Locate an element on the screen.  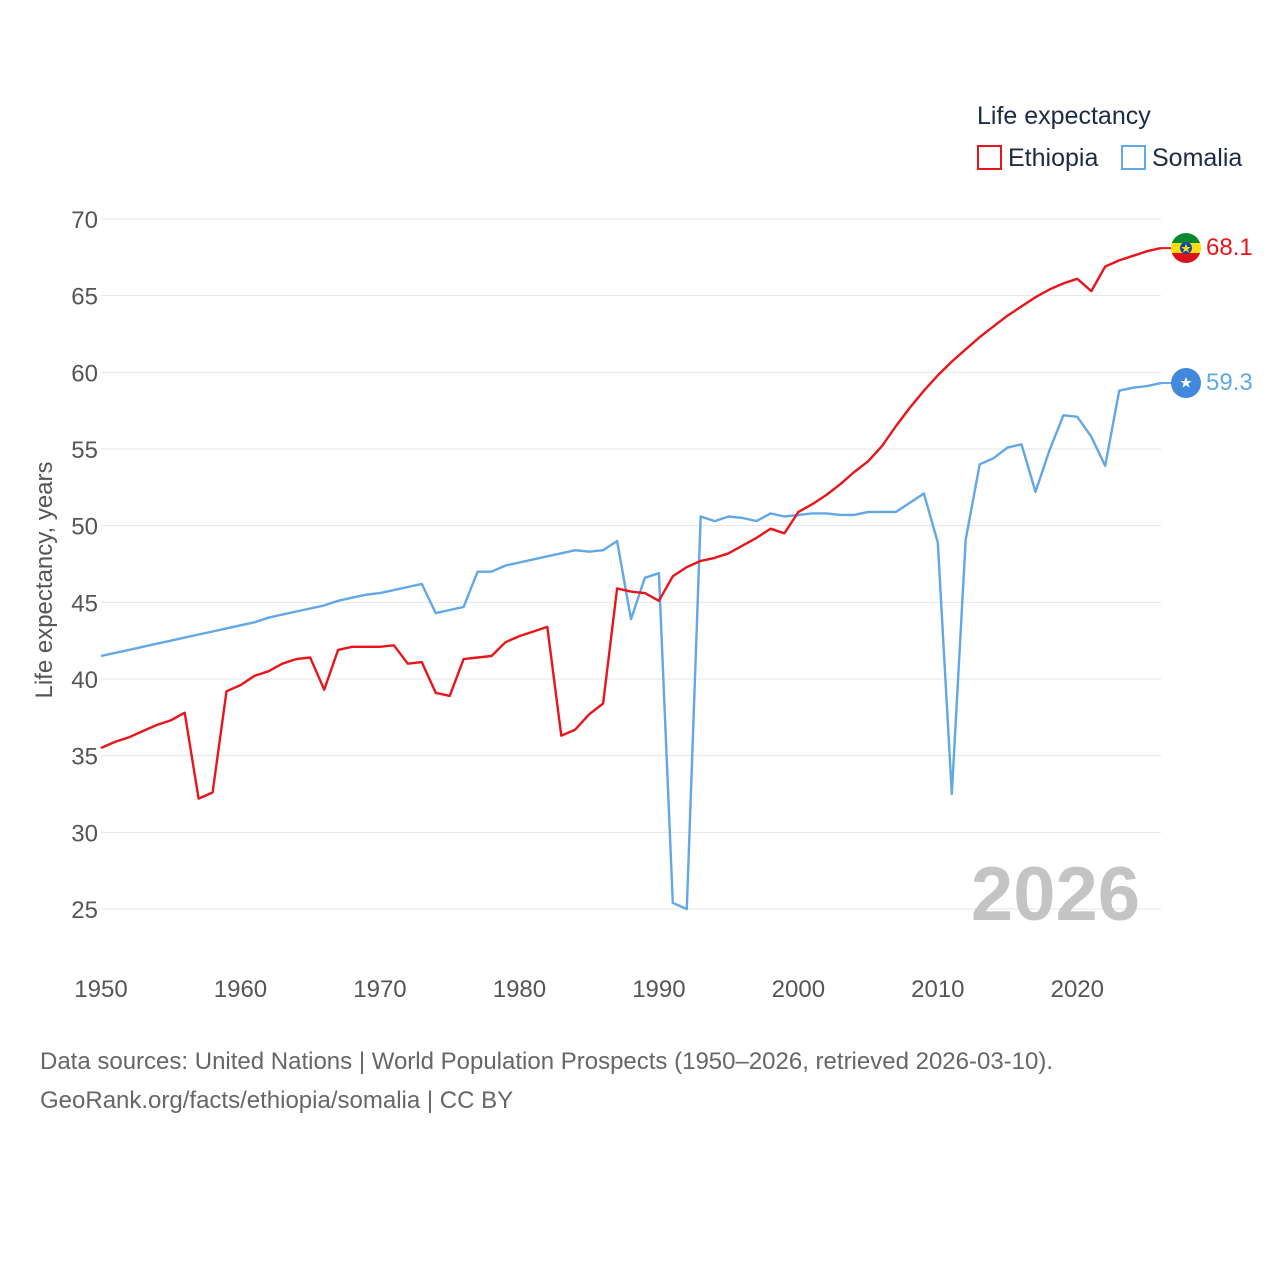
y-tick-label: 65 is located at coordinates (84, 297).